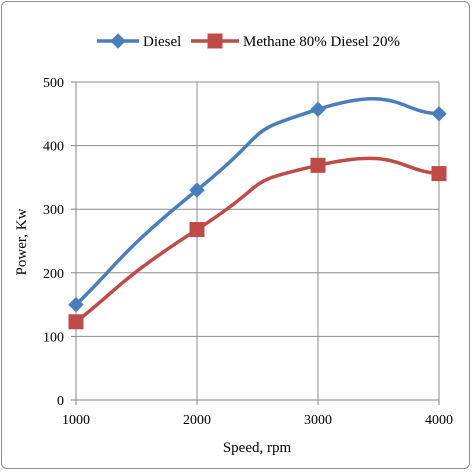 This screenshot has width=473, height=472. I want to click on y-tick-label: 300, so click(53, 210).